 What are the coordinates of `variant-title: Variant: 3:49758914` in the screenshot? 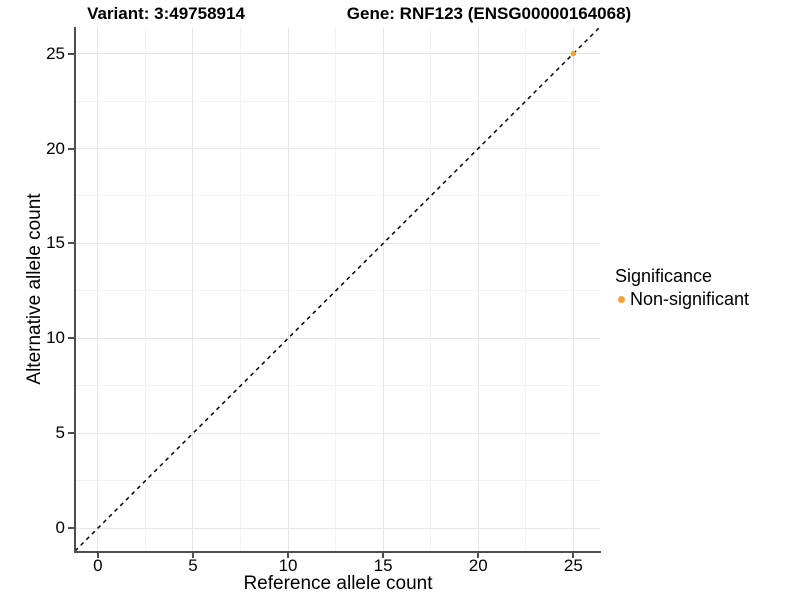 It's located at (166, 13).